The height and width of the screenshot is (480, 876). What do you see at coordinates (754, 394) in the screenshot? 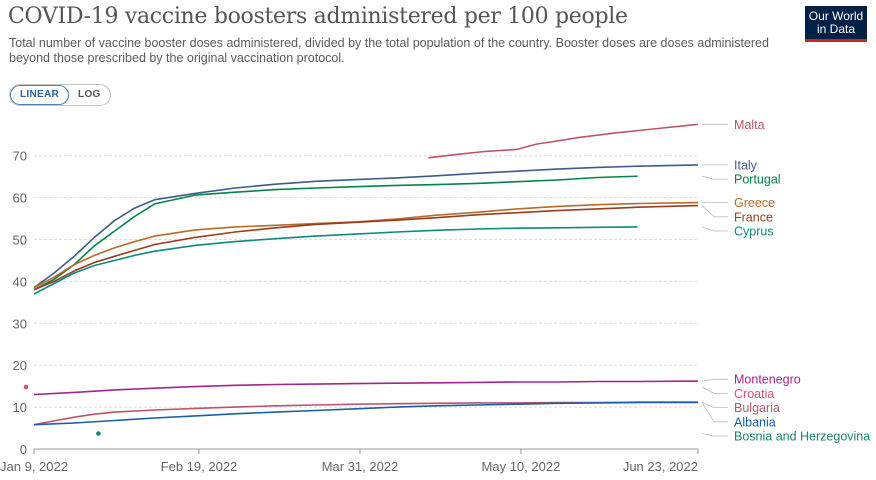
I see `series-label-croatia: Croatia` at bounding box center [754, 394].